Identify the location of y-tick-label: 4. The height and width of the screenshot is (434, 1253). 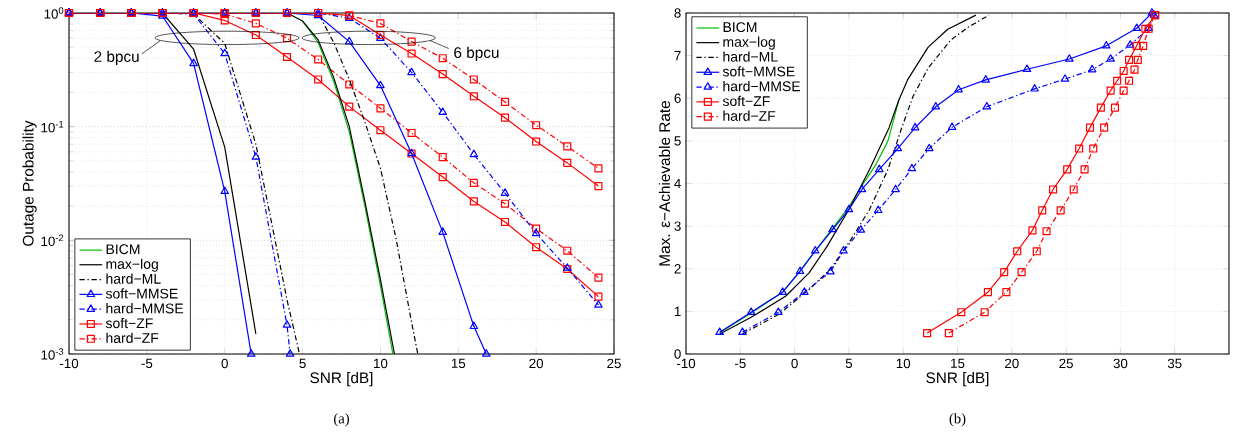
(677, 183).